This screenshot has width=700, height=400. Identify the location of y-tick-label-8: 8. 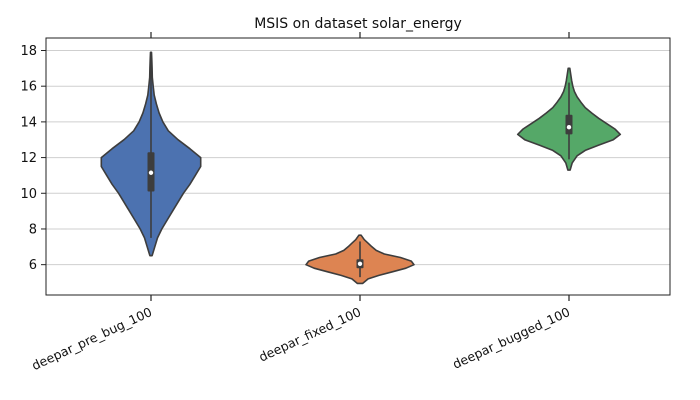
(33, 229).